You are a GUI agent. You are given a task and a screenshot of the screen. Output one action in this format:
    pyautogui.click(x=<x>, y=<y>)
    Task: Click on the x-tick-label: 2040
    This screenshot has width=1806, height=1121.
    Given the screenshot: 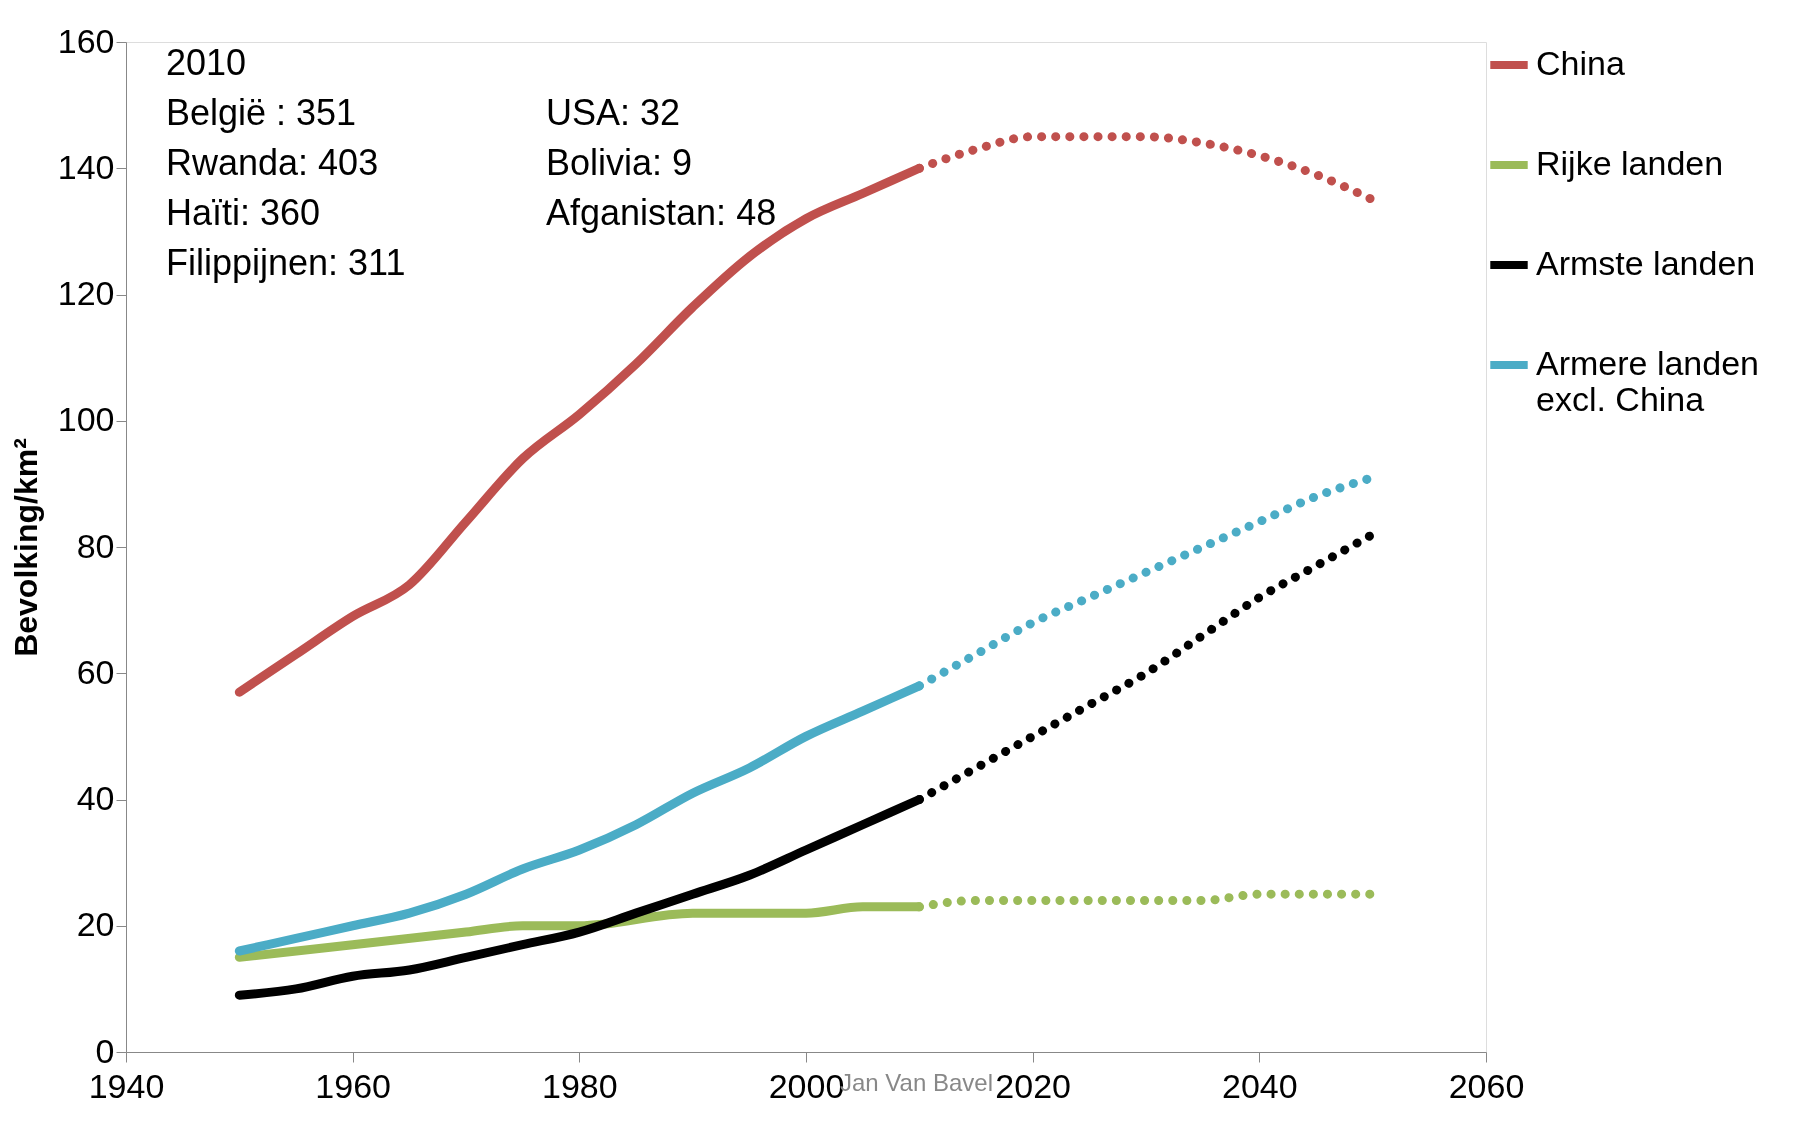 What is the action you would take?
    pyautogui.click(x=1260, y=1085)
    